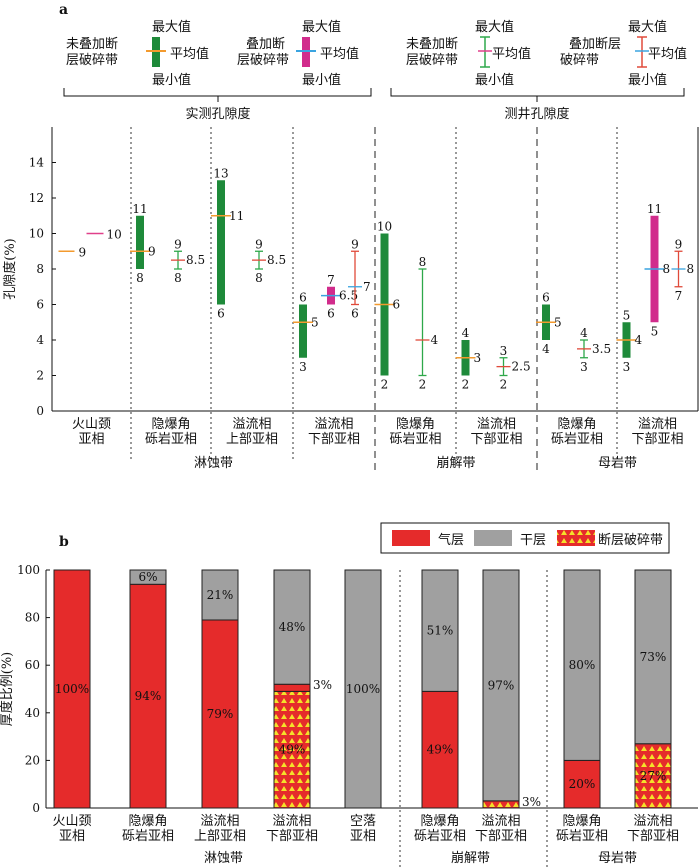  What do you see at coordinates (630, 540) in the screenshot?
I see `legend-fault-label: 断层破碎带` at bounding box center [630, 540].